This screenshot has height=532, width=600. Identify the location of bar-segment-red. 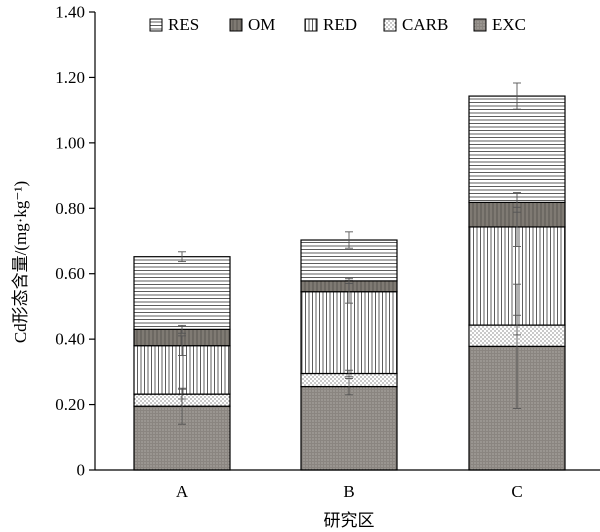
(349, 333).